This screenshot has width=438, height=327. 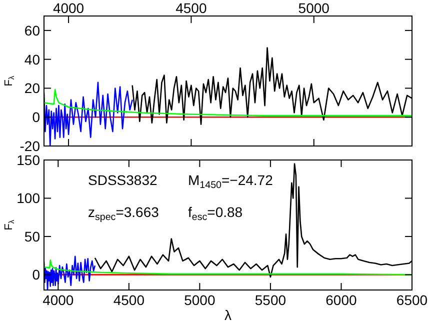 What do you see at coordinates (28, 160) in the screenshot?
I see `y-tick-label: 150` at bounding box center [28, 160].